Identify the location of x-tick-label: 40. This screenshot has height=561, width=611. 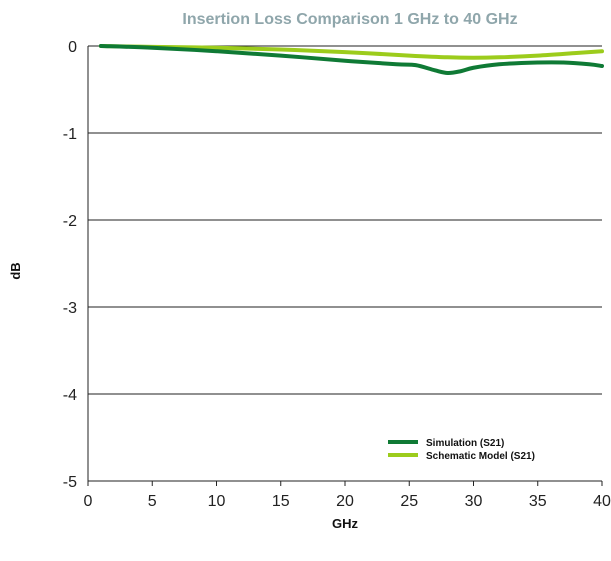
(602, 501).